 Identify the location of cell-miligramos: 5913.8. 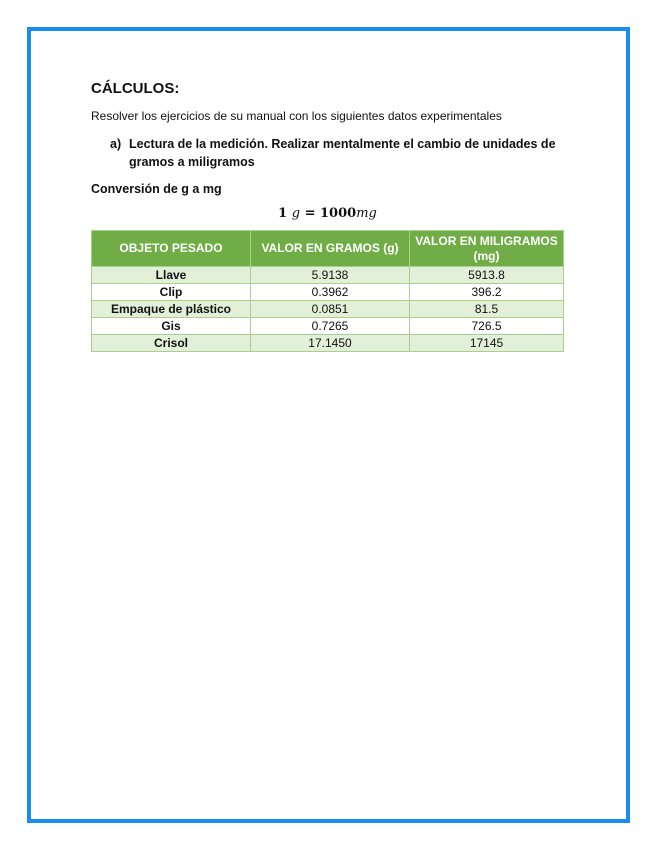
(486, 275).